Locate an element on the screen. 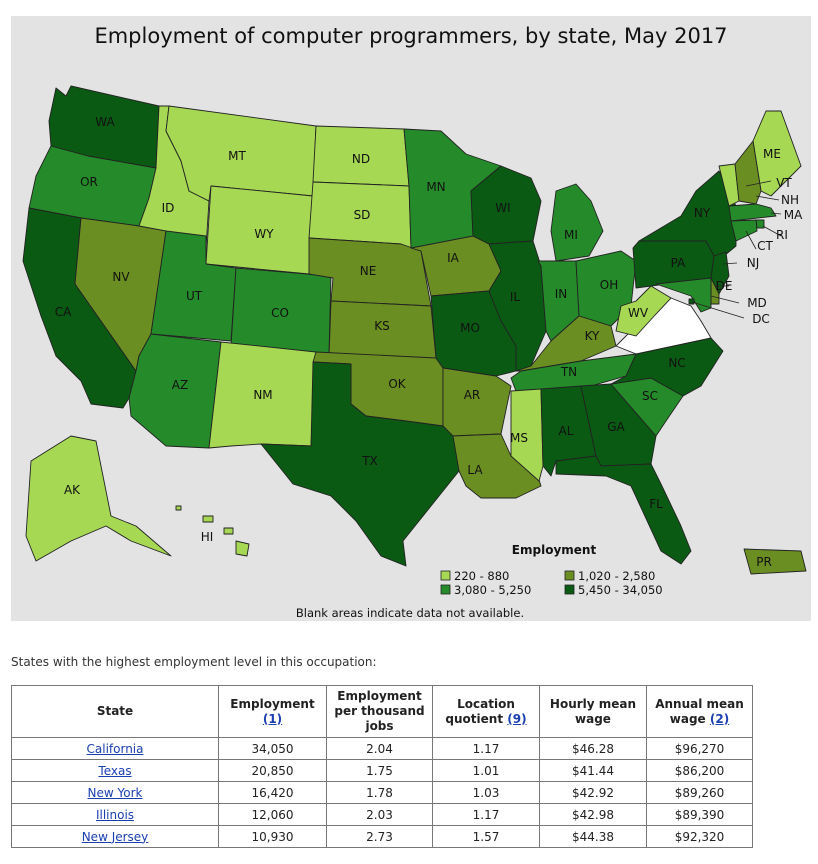 The height and width of the screenshot is (864, 818). header-state: State is located at coordinates (115, 711).